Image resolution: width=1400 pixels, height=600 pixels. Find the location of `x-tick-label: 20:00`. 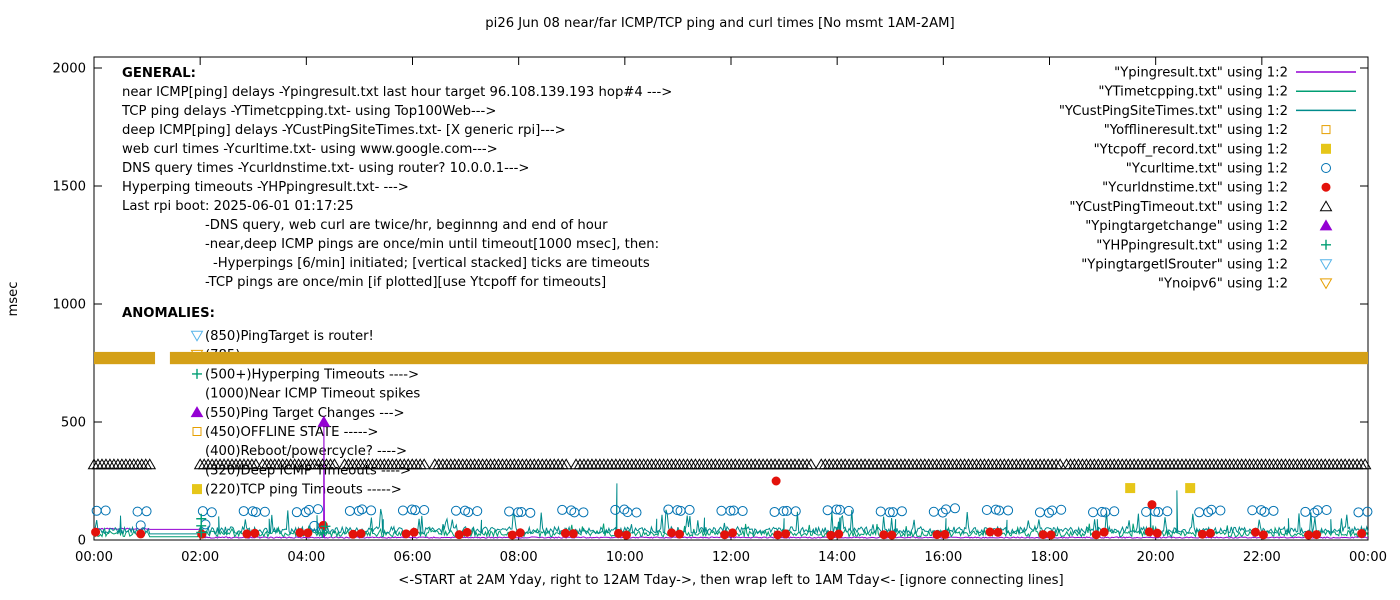

x-tick-label: 20:00 is located at coordinates (1156, 557).